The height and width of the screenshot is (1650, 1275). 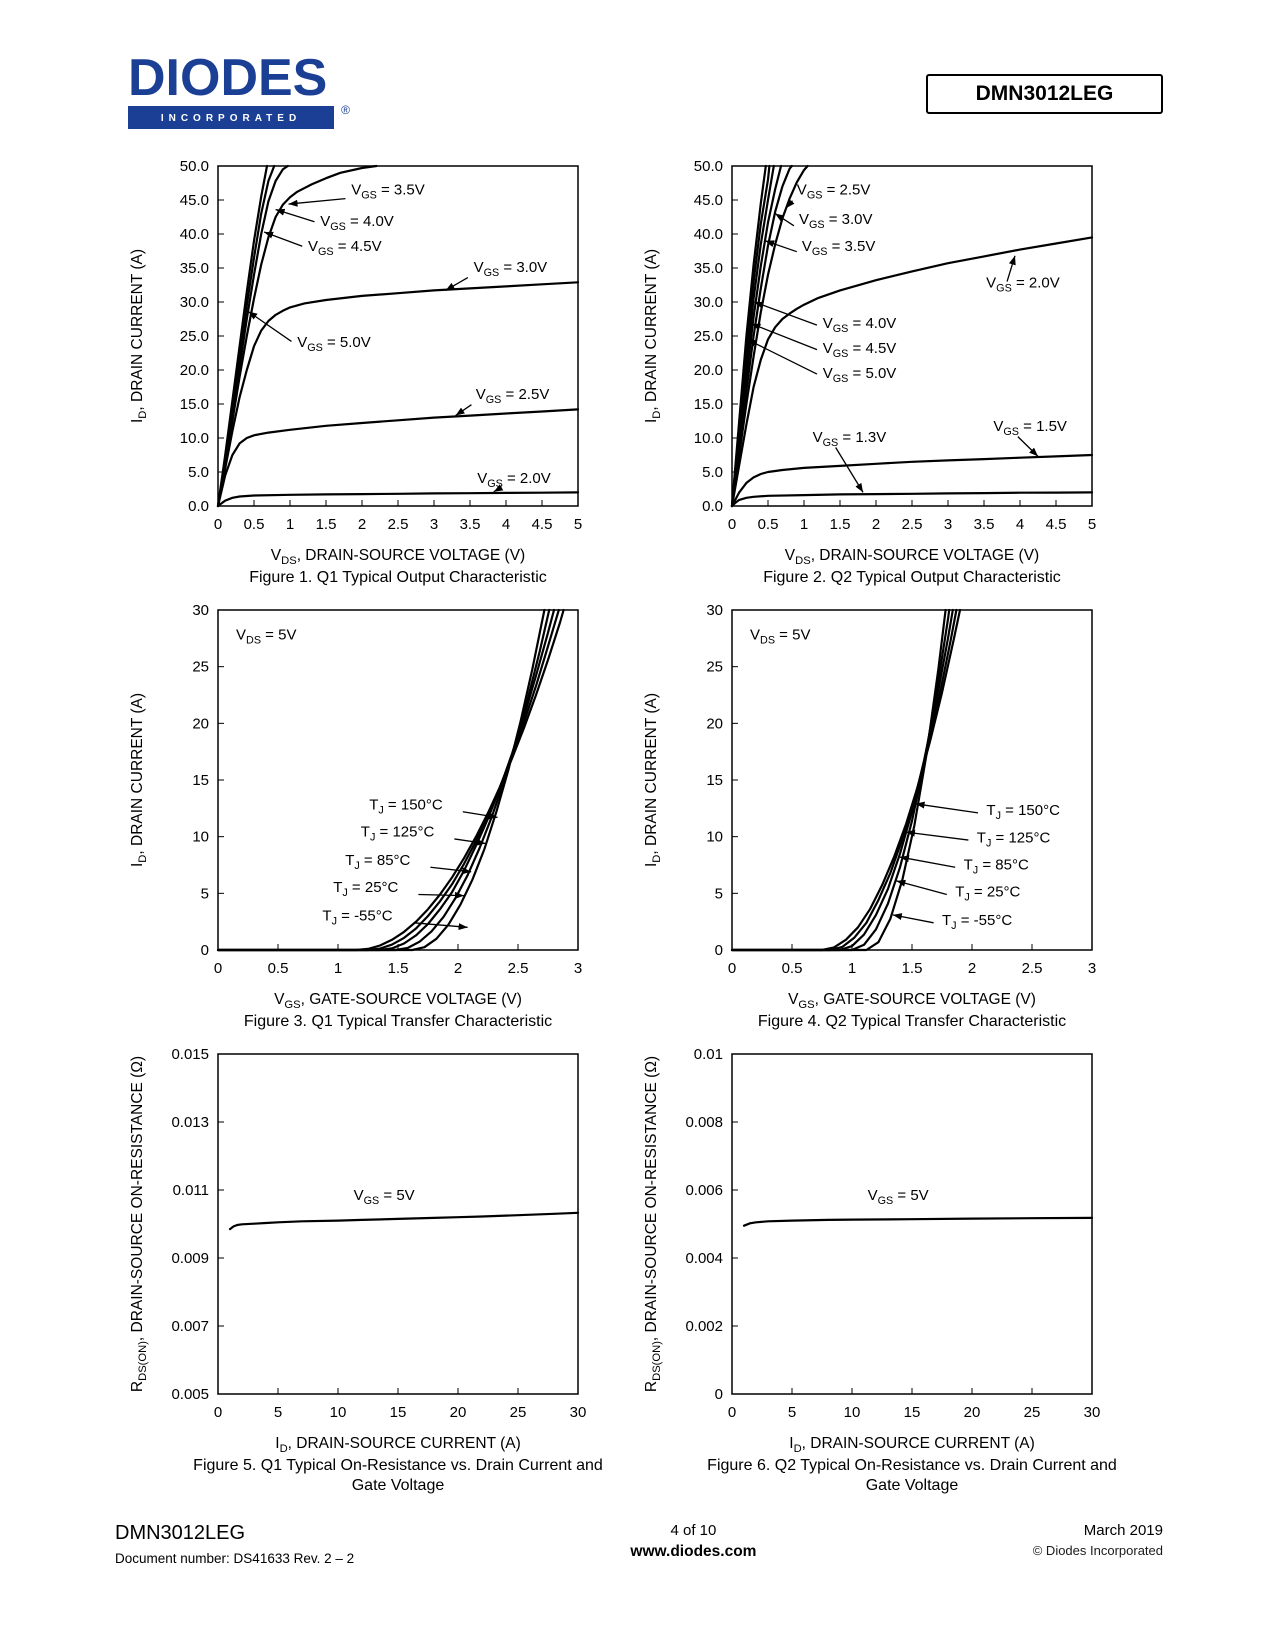 I want to click on annotation-label: VGS = 5.0V, so click(x=860, y=375).